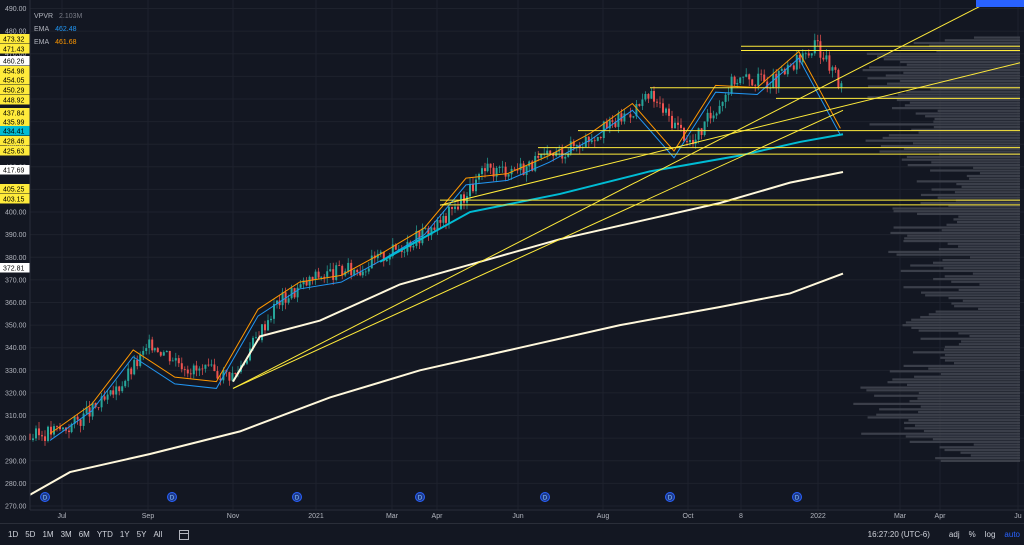  What do you see at coordinates (104, 534) in the screenshot?
I see `timeframe-ytd: YTD` at bounding box center [104, 534].